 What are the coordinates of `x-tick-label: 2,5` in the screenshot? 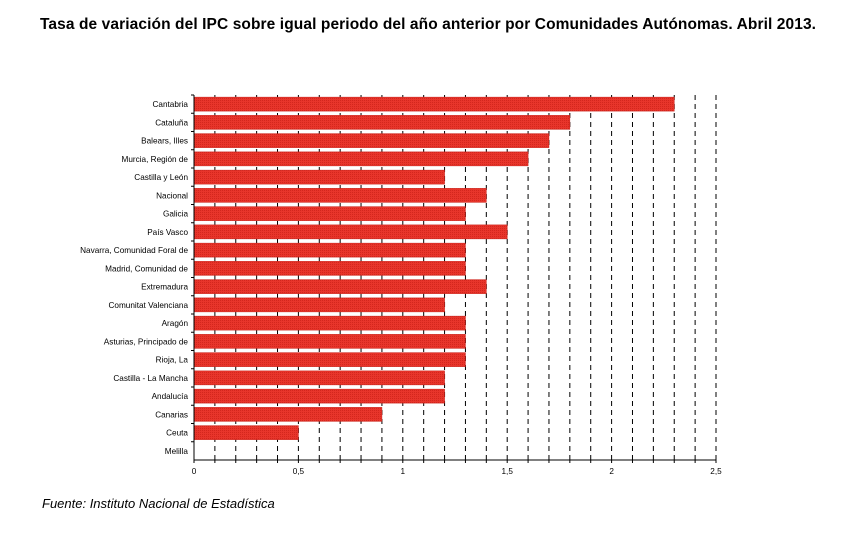 It's located at (716, 471).